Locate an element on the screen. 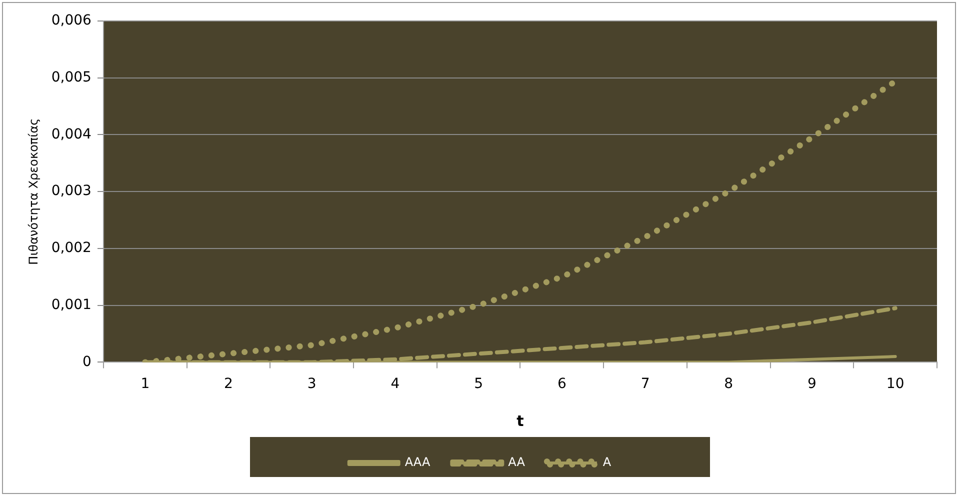 The image size is (958, 496). y-tick-label: 0 is located at coordinates (87, 362).